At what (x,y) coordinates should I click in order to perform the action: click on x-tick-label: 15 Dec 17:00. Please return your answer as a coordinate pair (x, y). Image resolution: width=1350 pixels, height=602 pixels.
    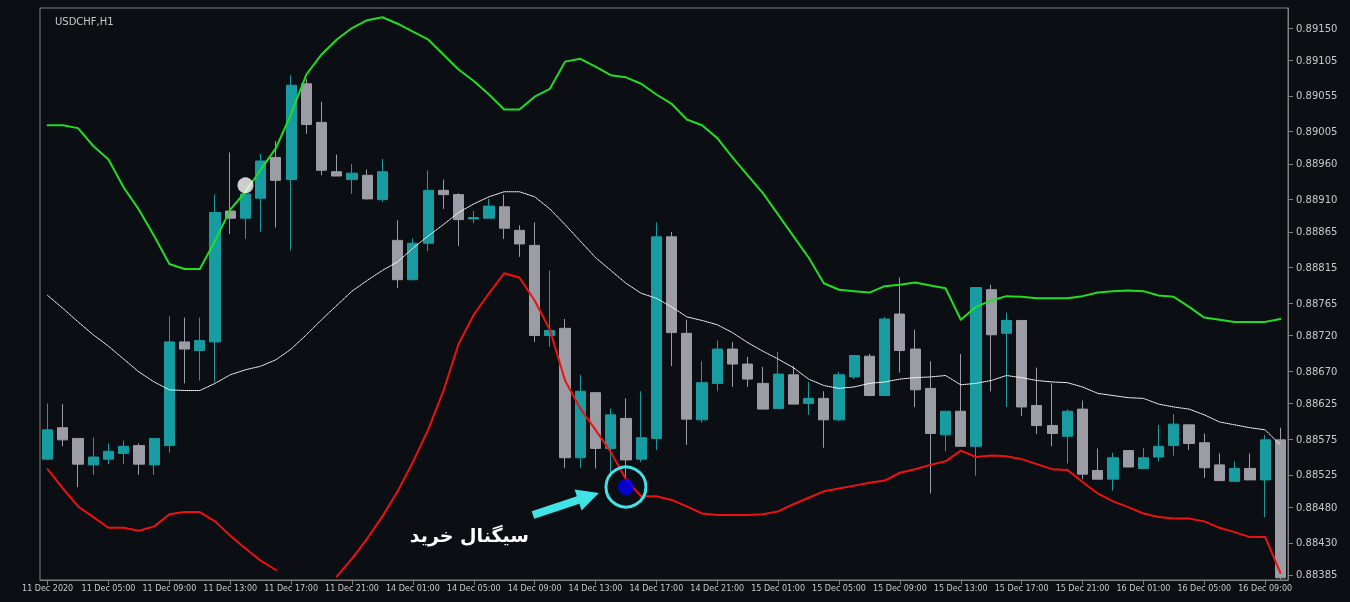
    Looking at the image, I should click on (1021, 588).